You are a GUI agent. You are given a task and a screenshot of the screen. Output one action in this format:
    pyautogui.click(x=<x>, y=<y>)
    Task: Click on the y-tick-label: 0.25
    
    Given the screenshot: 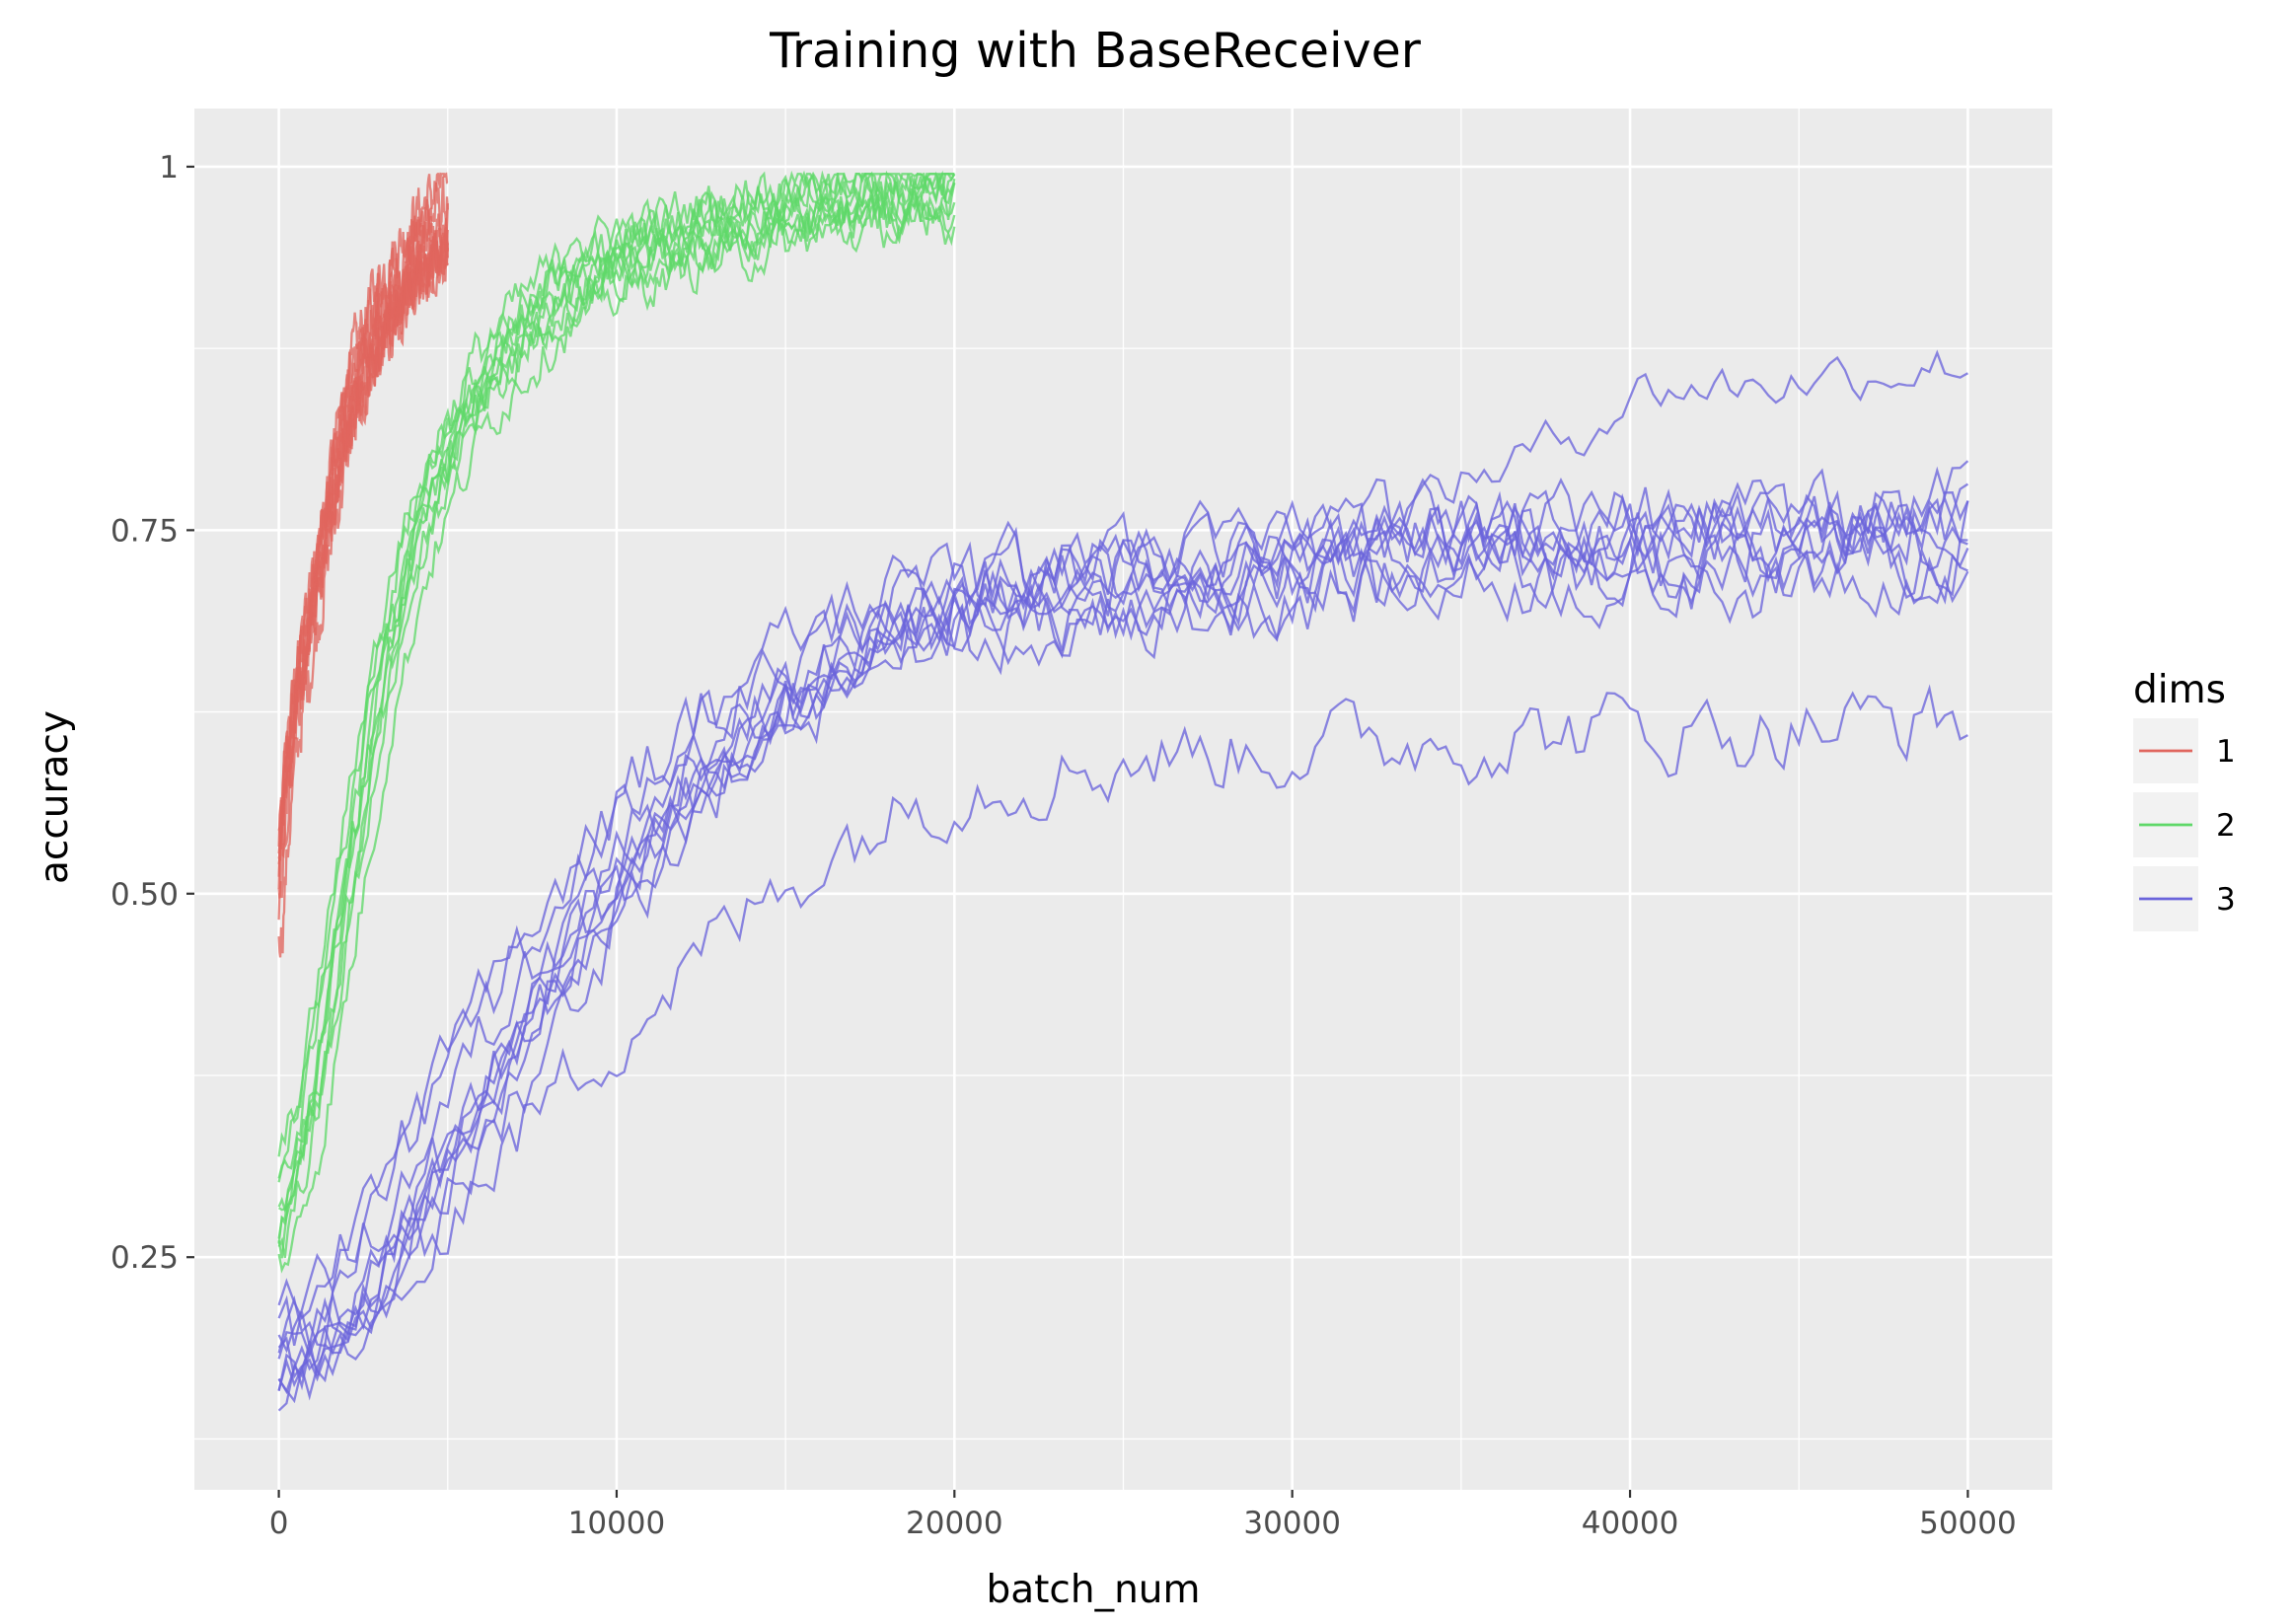 What is the action you would take?
    pyautogui.click(x=145, y=1258)
    